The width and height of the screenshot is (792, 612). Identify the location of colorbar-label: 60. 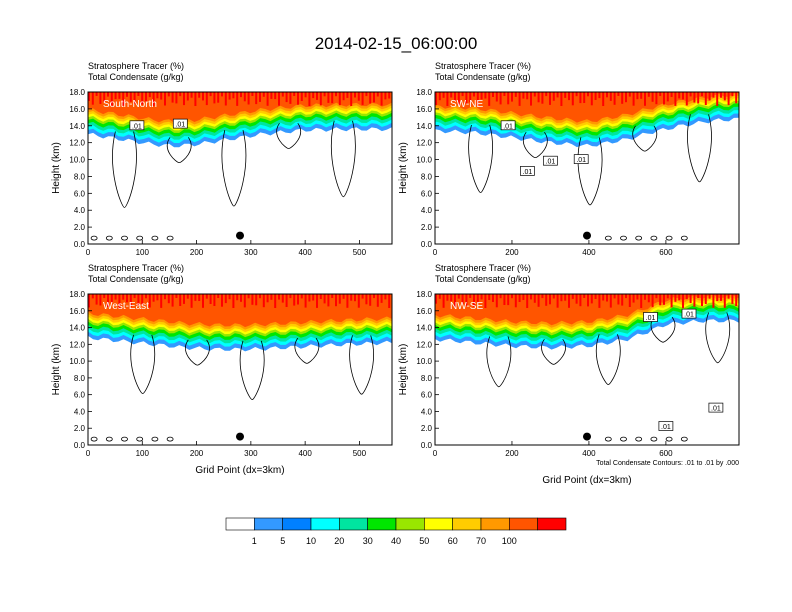
(453, 541).